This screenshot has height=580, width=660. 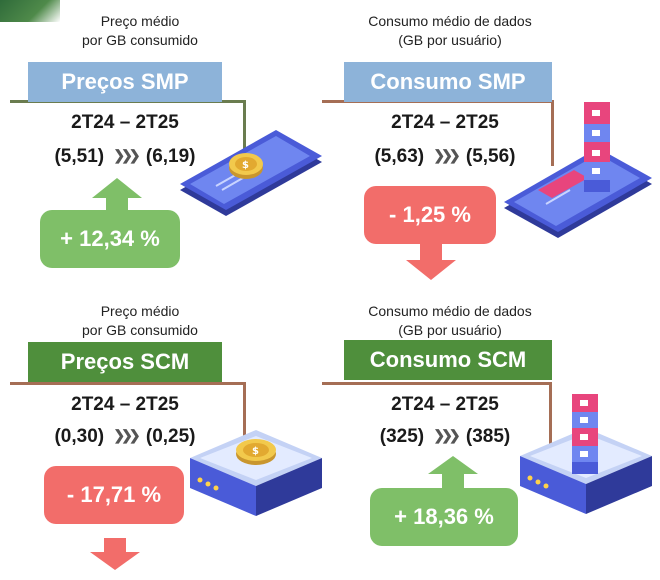 What do you see at coordinates (586, 454) in the screenshot?
I see `router-icon` at bounding box center [586, 454].